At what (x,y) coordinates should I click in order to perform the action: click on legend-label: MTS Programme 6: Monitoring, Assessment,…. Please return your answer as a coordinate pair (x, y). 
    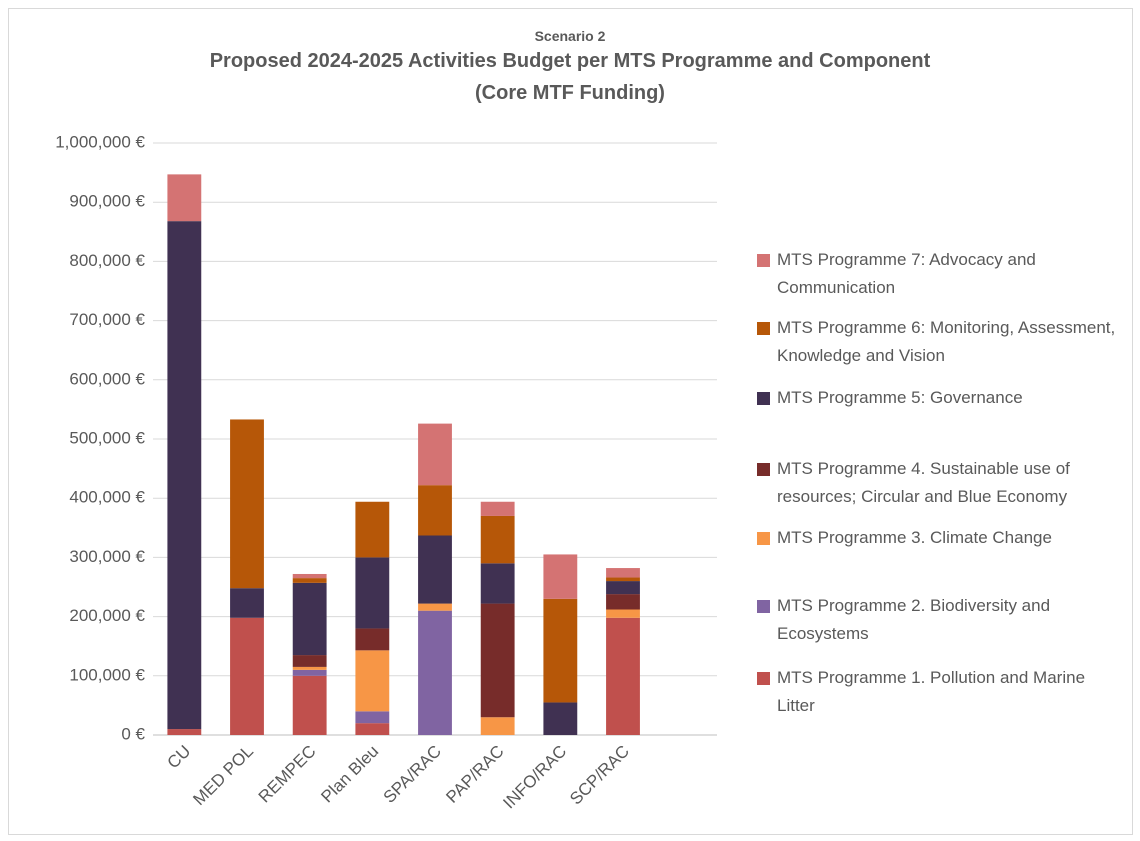
    Looking at the image, I should click on (946, 341).